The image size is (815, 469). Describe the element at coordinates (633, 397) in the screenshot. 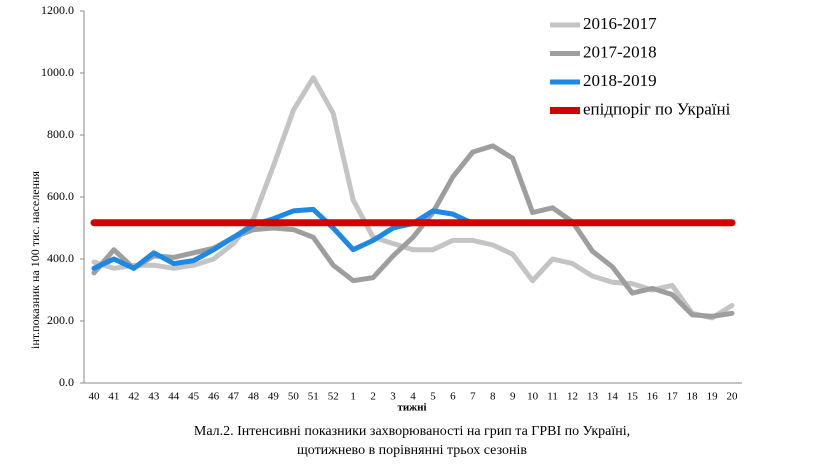

I see `x-tick-label: 15` at that location.